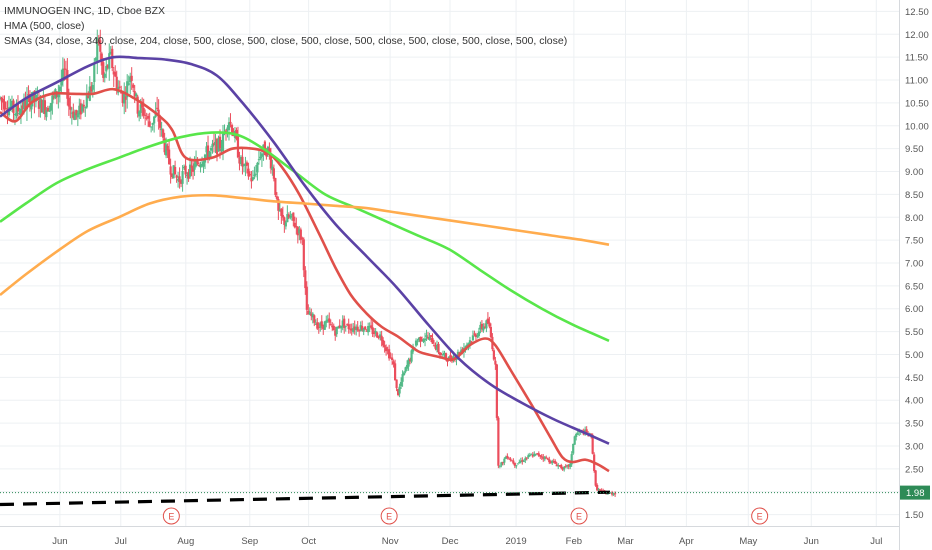  I want to click on y-tick-label: 10.50, so click(917, 103).